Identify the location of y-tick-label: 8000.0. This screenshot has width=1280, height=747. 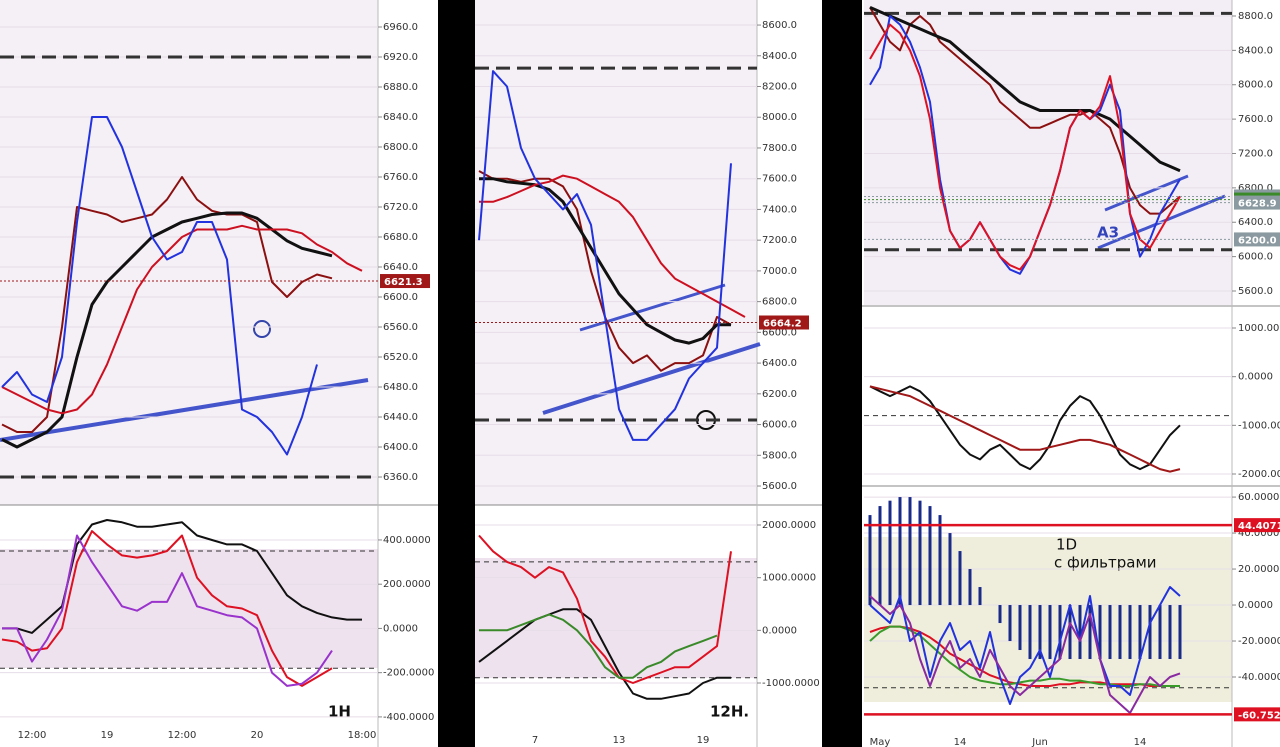
(1255, 85).